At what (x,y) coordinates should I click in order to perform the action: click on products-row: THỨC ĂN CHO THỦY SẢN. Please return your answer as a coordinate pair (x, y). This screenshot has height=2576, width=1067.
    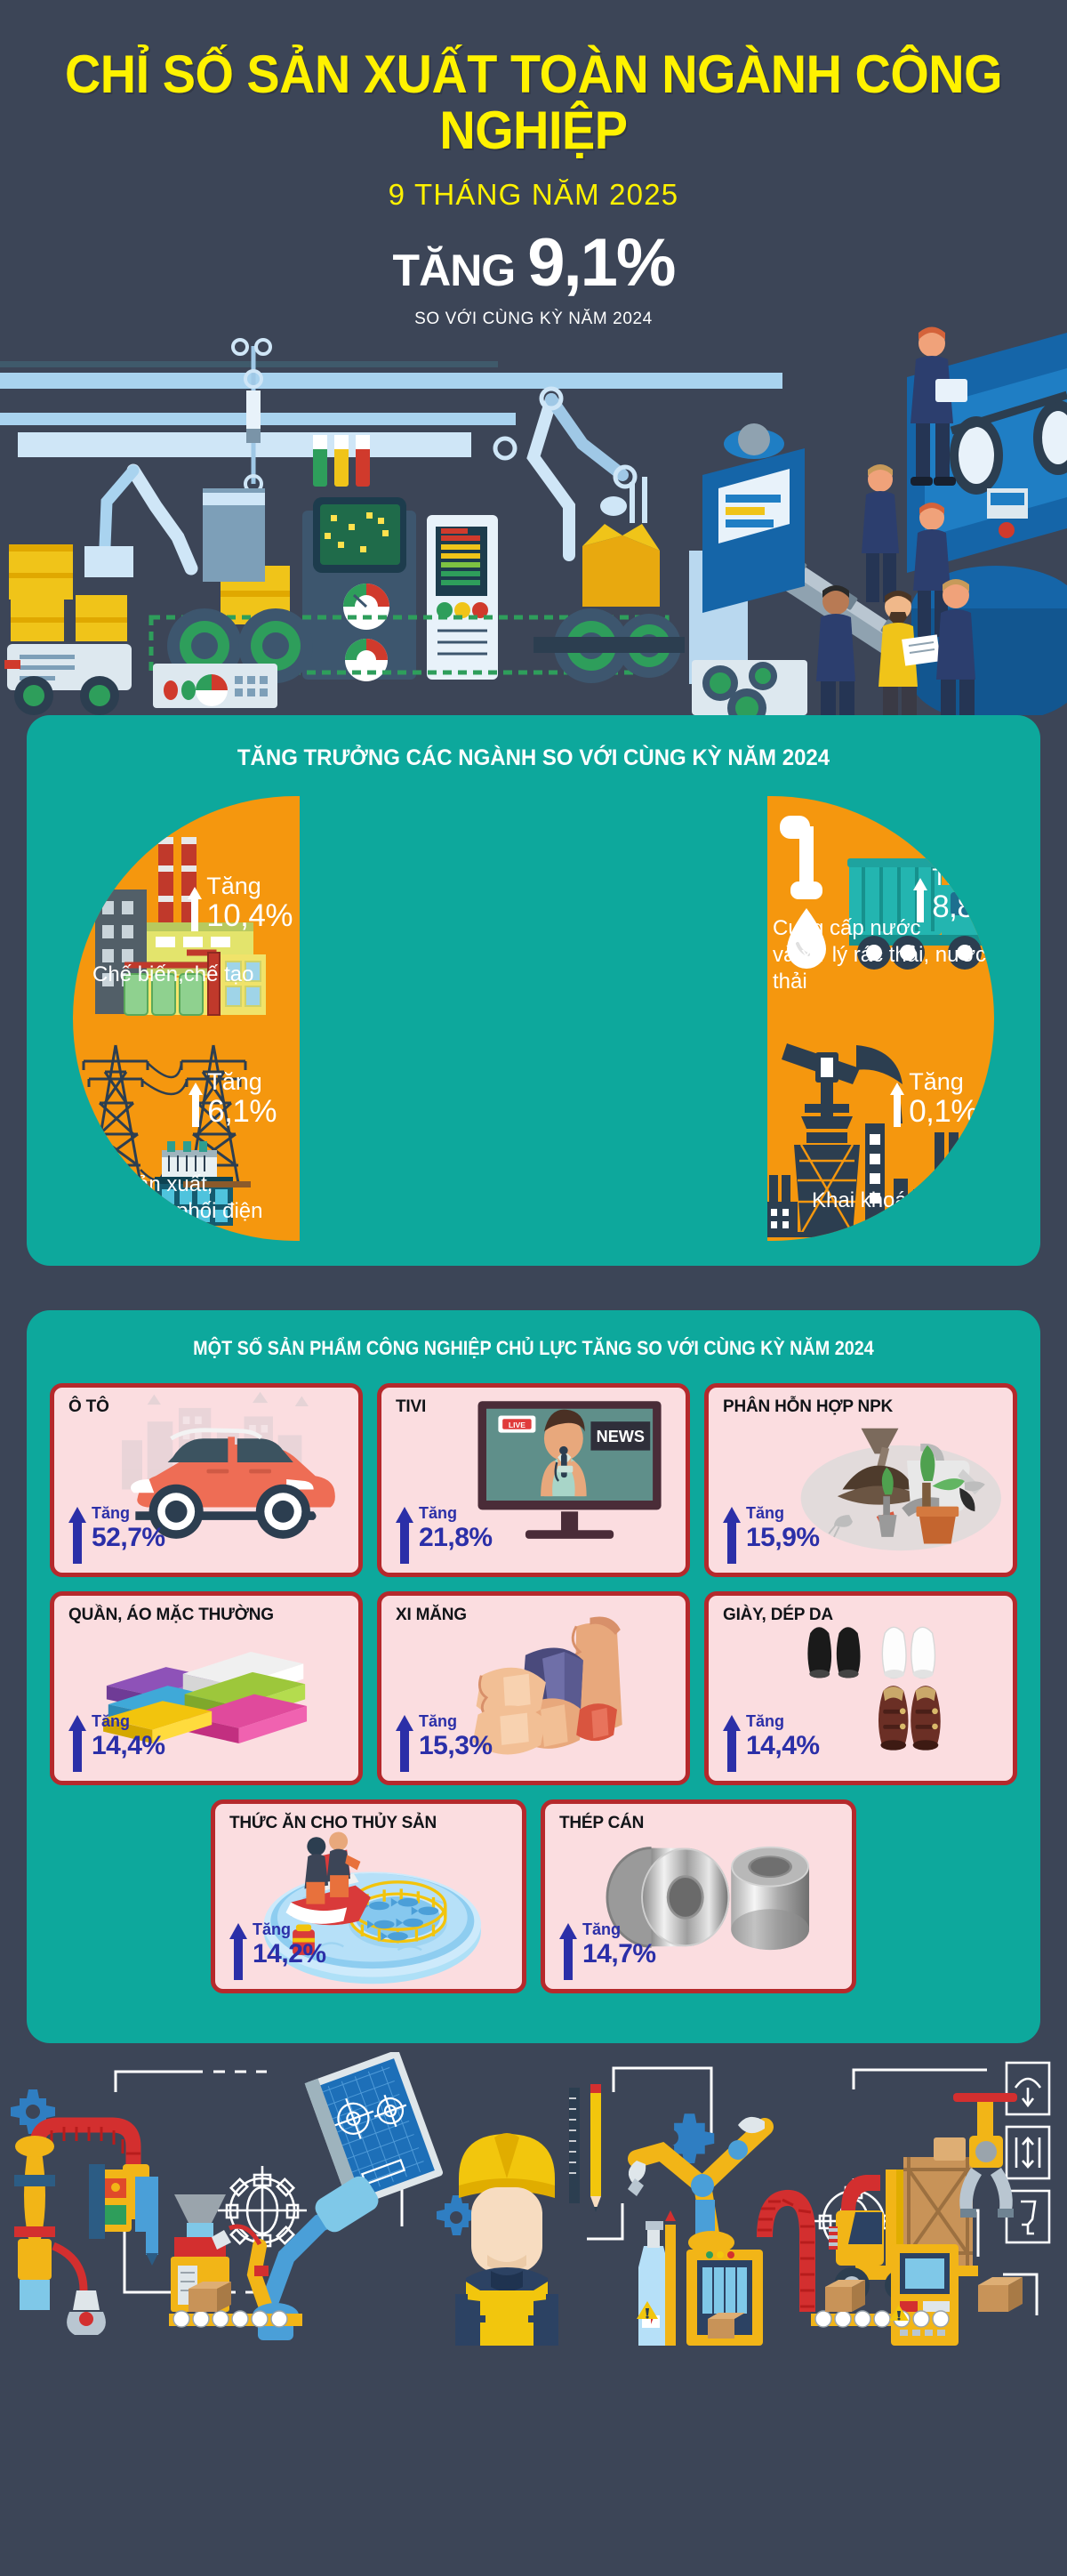
    Looking at the image, I should click on (533, 1896).